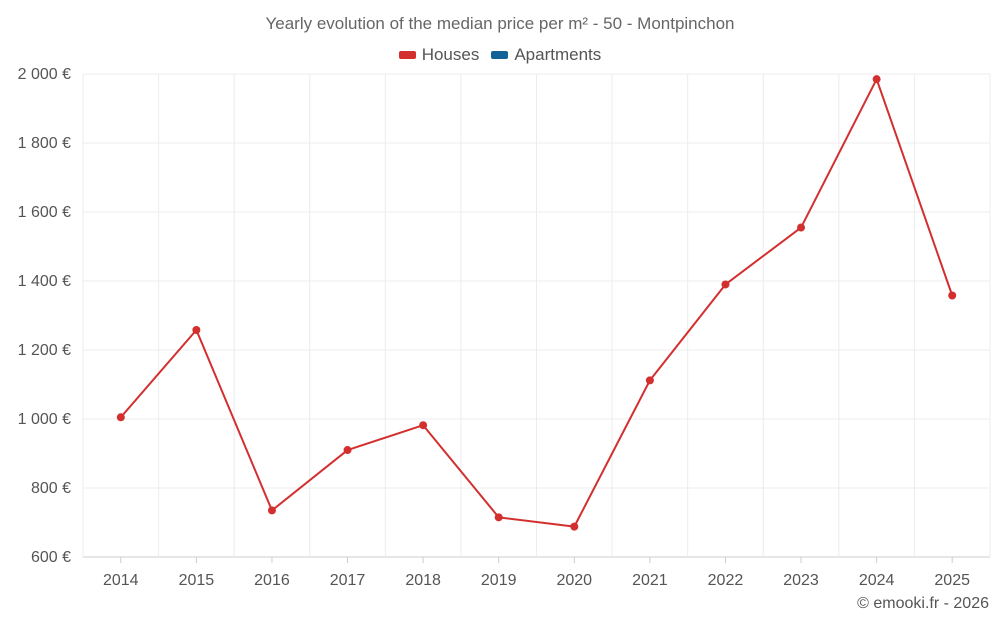  I want to click on legend-item-apartments: Apartments, so click(546, 55).